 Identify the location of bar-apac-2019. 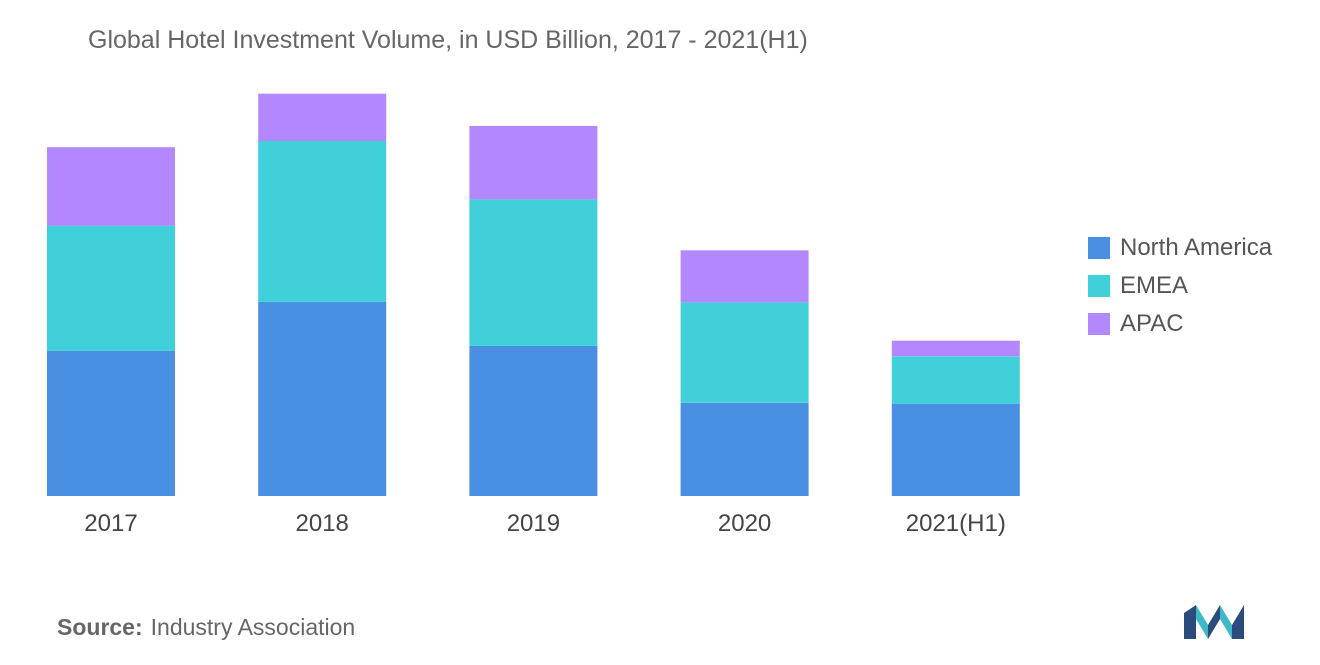
(533, 162).